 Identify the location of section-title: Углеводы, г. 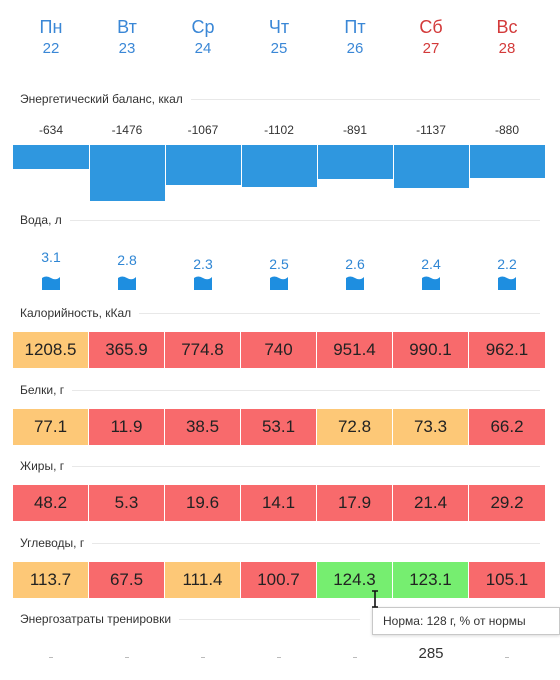
(52, 543).